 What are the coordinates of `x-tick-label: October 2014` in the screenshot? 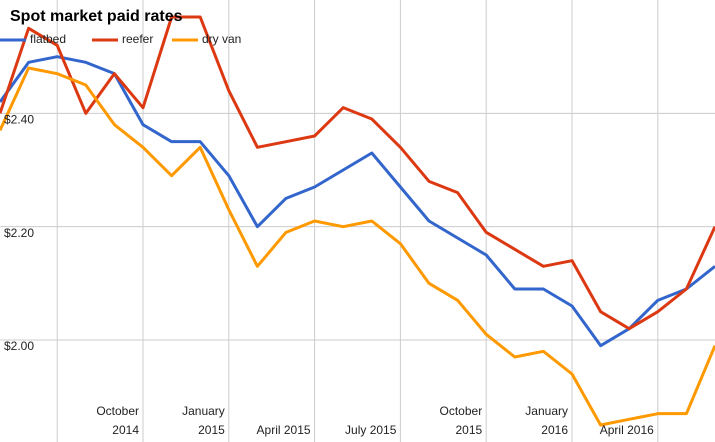 It's located at (117, 420).